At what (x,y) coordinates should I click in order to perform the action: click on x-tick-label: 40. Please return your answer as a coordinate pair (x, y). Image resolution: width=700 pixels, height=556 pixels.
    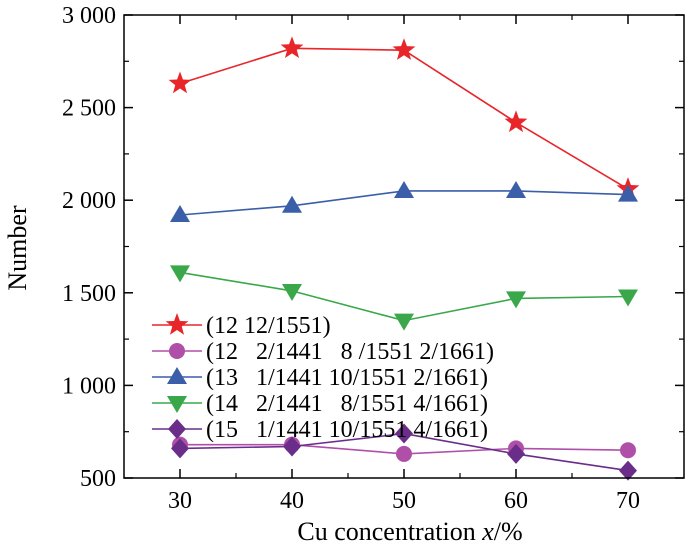
    Looking at the image, I should click on (292, 501).